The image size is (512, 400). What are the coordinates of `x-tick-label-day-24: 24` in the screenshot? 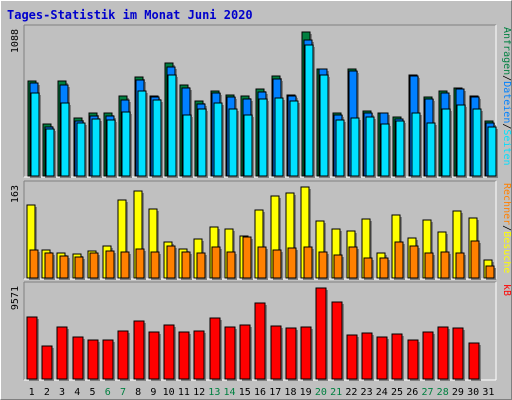 It's located at (382, 392).